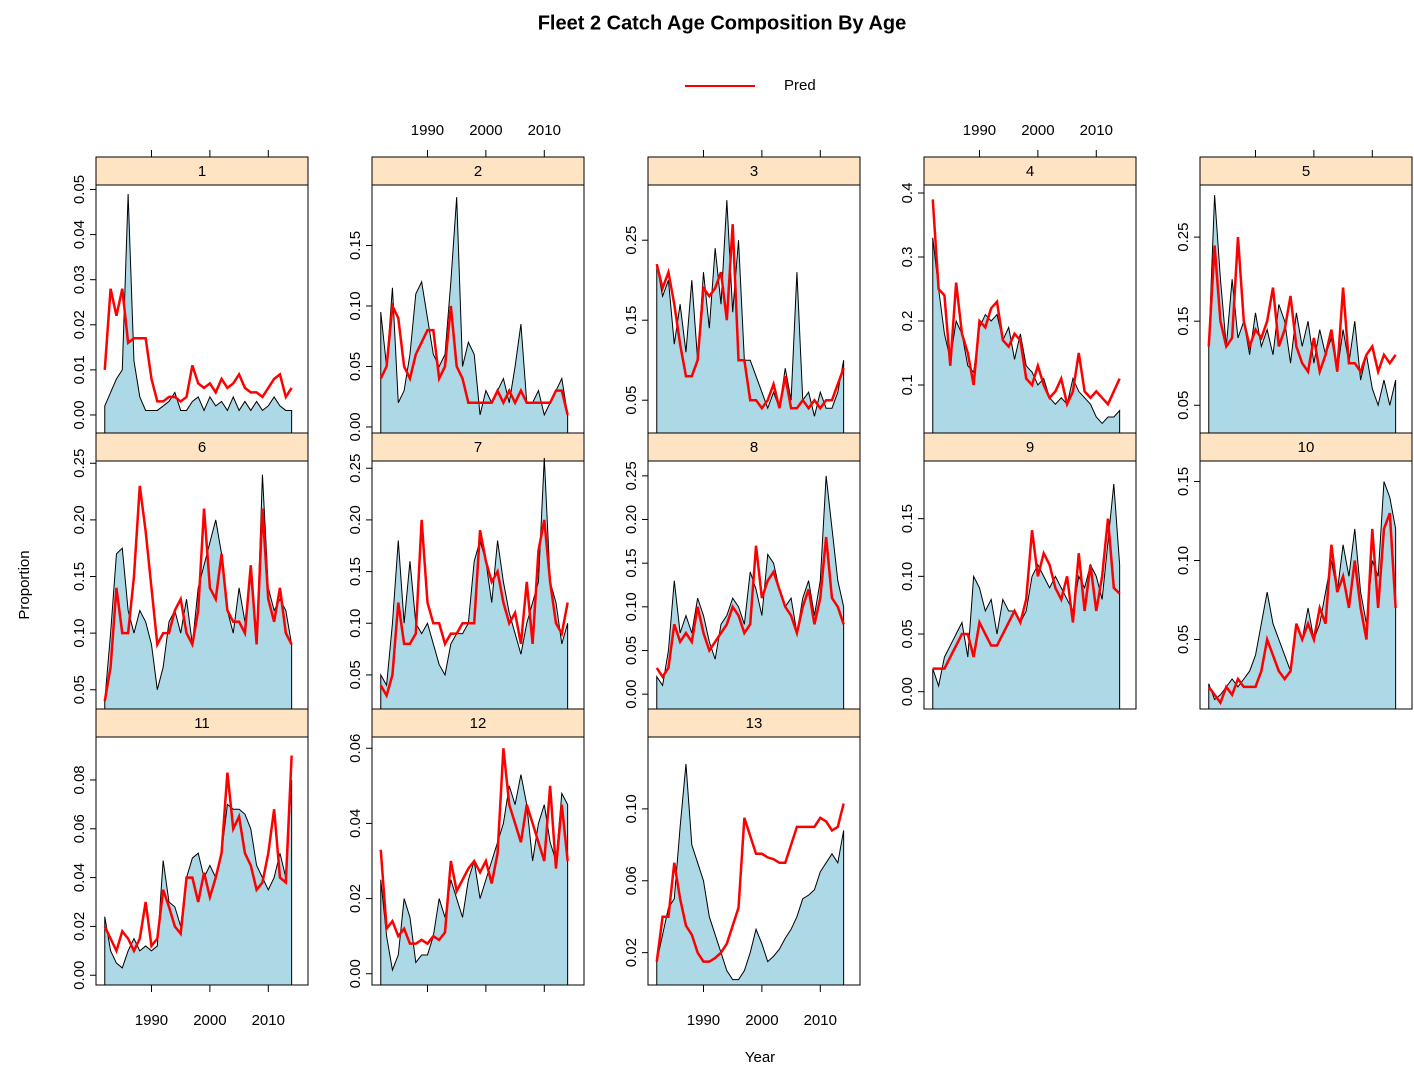  What do you see at coordinates (722, 23) in the screenshot?
I see `chart-title: Fleet 2 Catch Age Composition By Age` at bounding box center [722, 23].